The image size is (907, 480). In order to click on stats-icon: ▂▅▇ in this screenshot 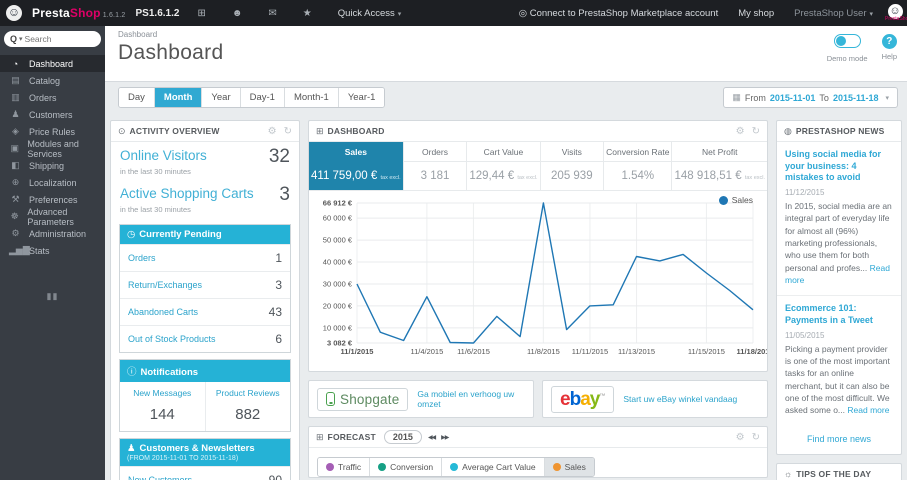, I will do `click(19, 250)`.